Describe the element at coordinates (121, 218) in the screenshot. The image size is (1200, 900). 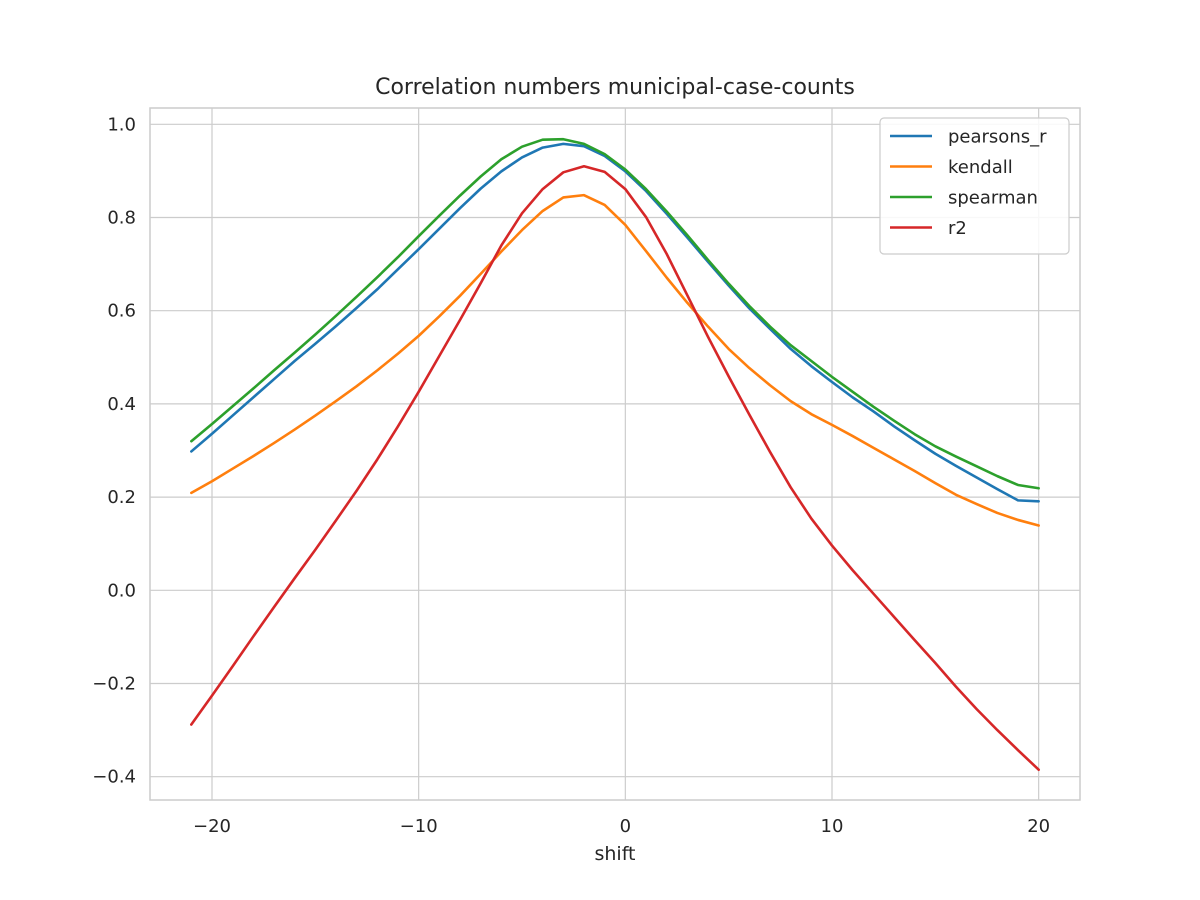
I see `y-tick-label: 0.8` at that location.